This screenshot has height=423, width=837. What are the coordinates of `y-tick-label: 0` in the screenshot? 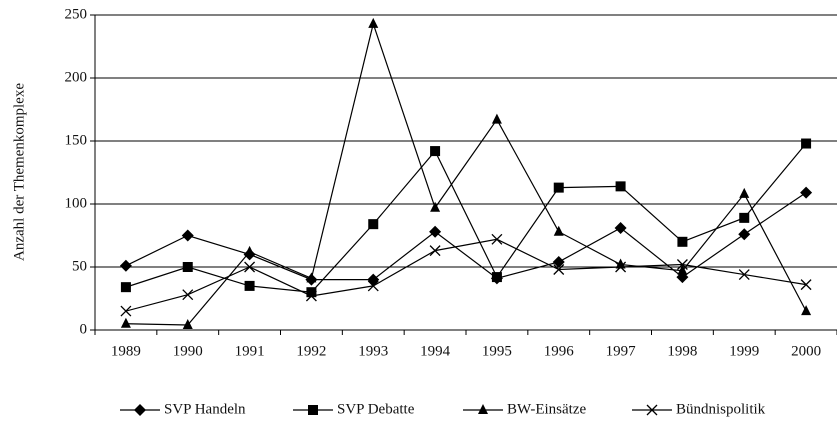 It's located at (84, 329).